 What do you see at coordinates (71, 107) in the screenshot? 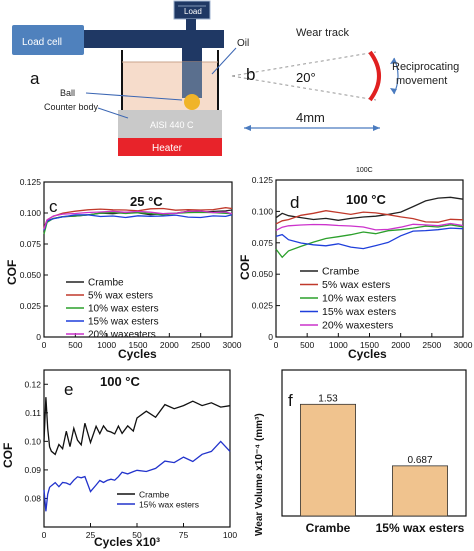
I see `counter-body-label: Counter body` at bounding box center [71, 107].